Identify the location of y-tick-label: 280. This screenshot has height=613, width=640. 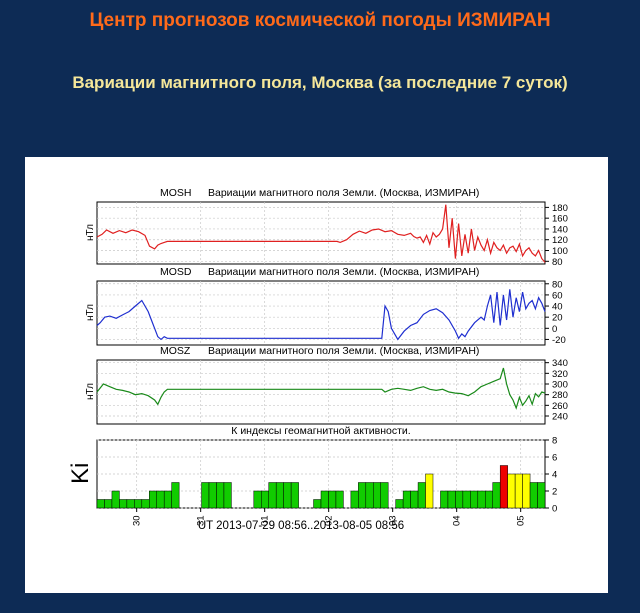
(560, 395).